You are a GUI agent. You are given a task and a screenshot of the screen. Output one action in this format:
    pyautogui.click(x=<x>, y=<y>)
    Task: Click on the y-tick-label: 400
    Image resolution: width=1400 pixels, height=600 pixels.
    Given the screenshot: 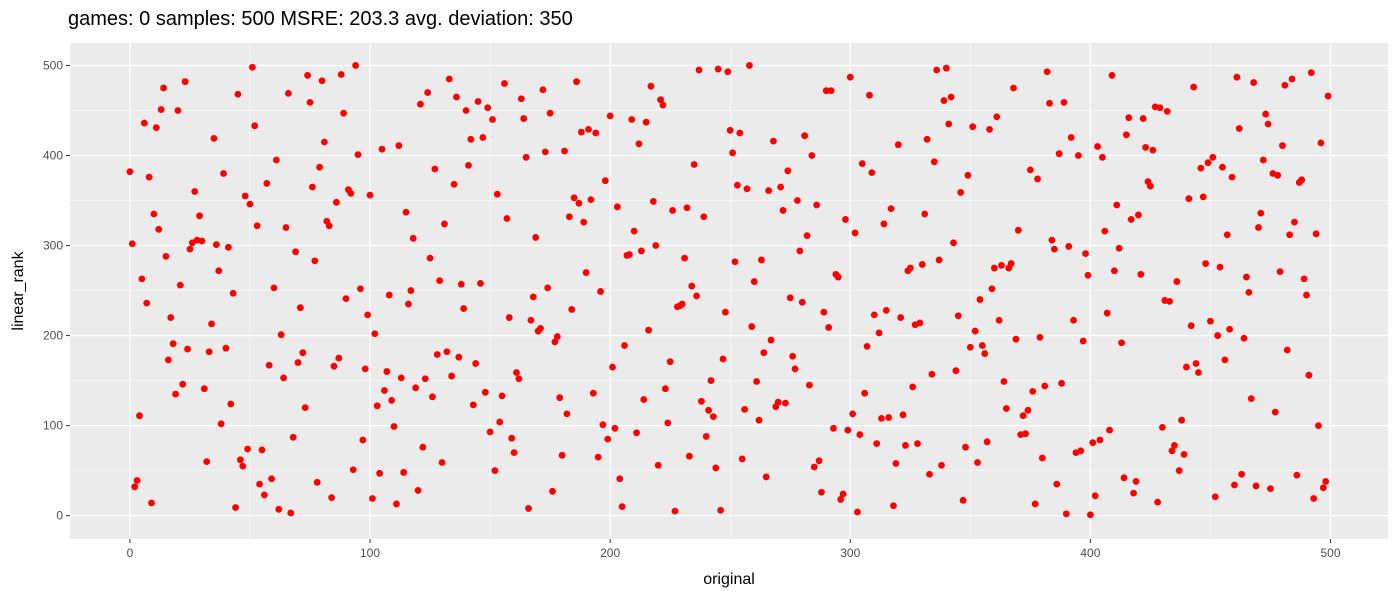 What is the action you would take?
    pyautogui.click(x=53, y=155)
    